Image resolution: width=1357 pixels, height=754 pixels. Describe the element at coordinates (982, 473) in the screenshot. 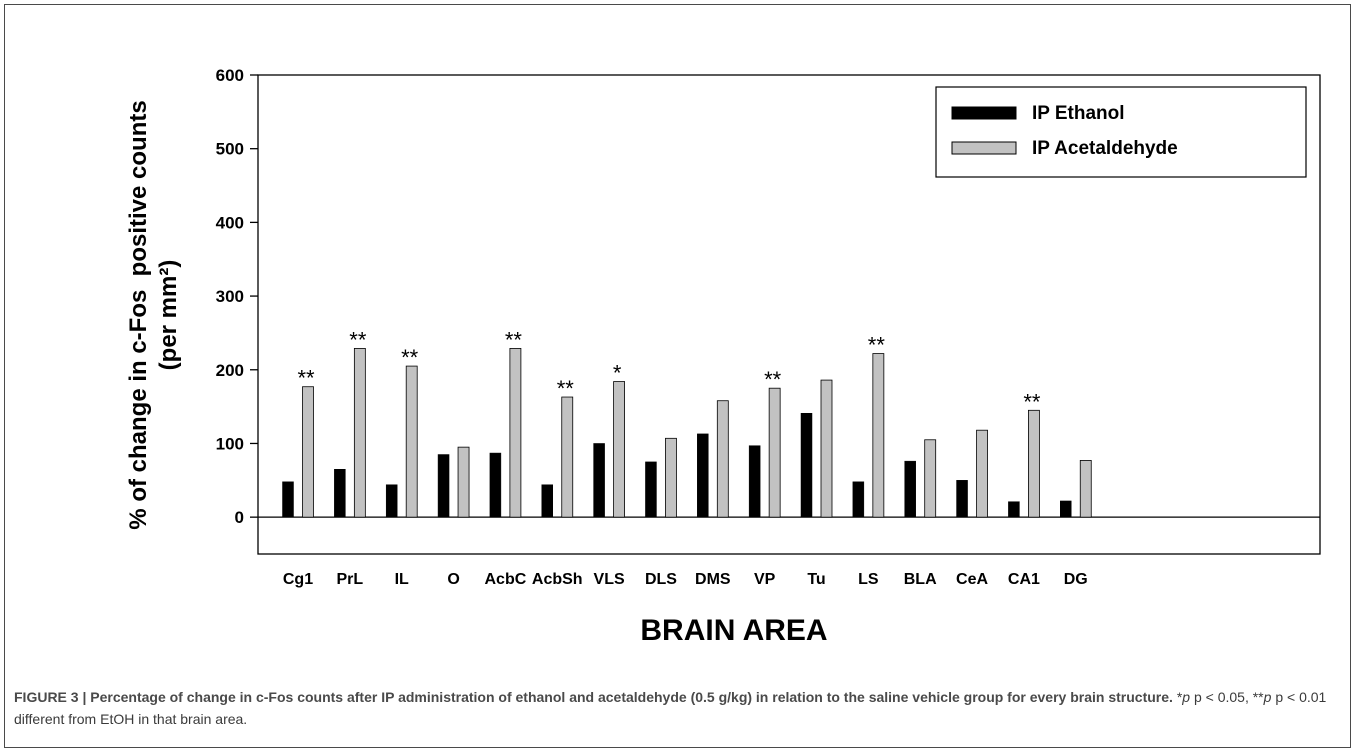

I see `bar-acetaldehyde-cea` at that location.